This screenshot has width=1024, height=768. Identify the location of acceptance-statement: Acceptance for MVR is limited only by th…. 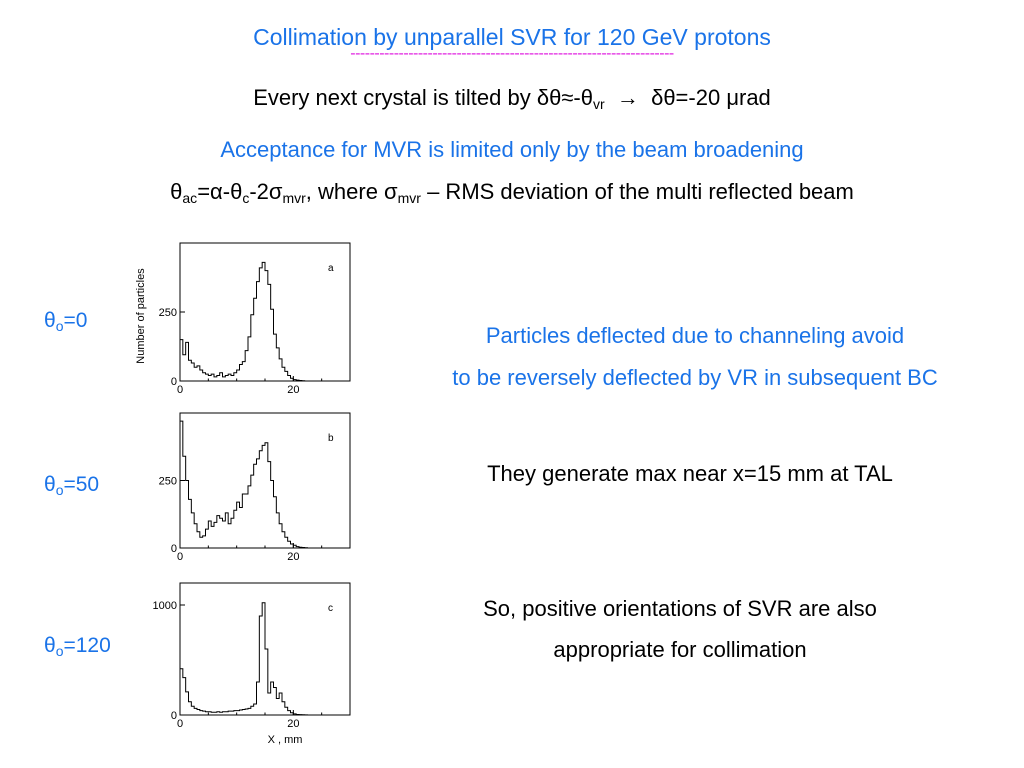
(512, 149).